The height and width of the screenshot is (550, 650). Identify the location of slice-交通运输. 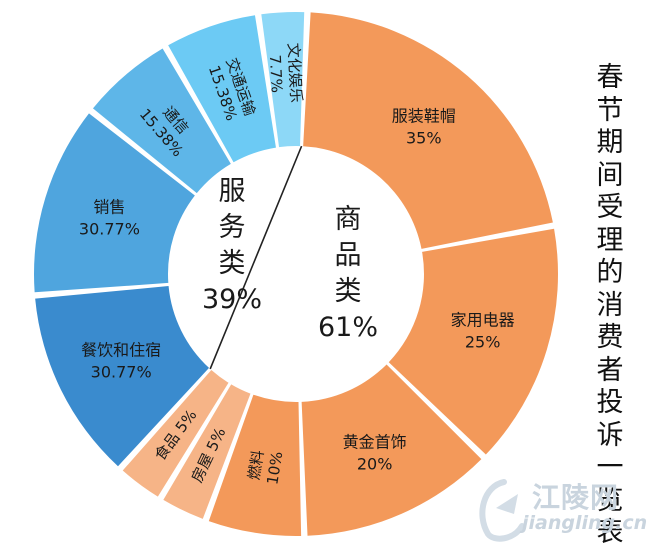
(222, 89).